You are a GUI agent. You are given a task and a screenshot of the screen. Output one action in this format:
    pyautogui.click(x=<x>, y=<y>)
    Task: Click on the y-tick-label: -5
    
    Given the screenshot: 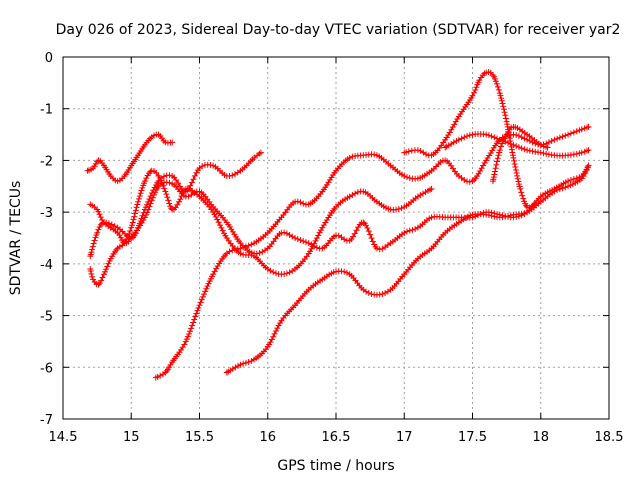 What is the action you would take?
    pyautogui.click(x=46, y=317)
    